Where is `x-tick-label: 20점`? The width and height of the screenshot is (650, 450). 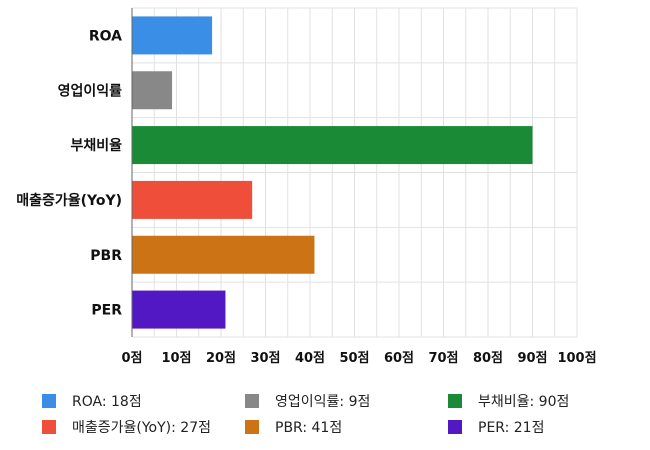
x-tick-label: 20점 is located at coordinates (221, 358).